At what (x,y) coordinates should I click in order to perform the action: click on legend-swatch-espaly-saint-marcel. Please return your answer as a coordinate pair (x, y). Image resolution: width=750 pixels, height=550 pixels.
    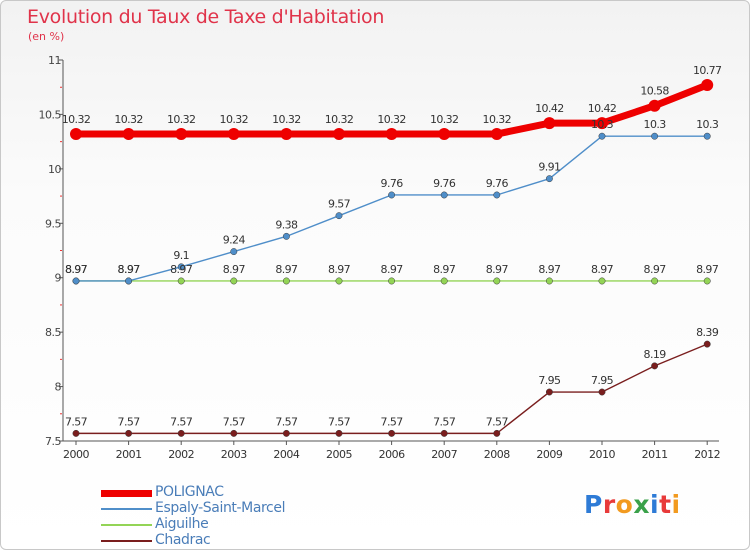
    Looking at the image, I should click on (126, 509).